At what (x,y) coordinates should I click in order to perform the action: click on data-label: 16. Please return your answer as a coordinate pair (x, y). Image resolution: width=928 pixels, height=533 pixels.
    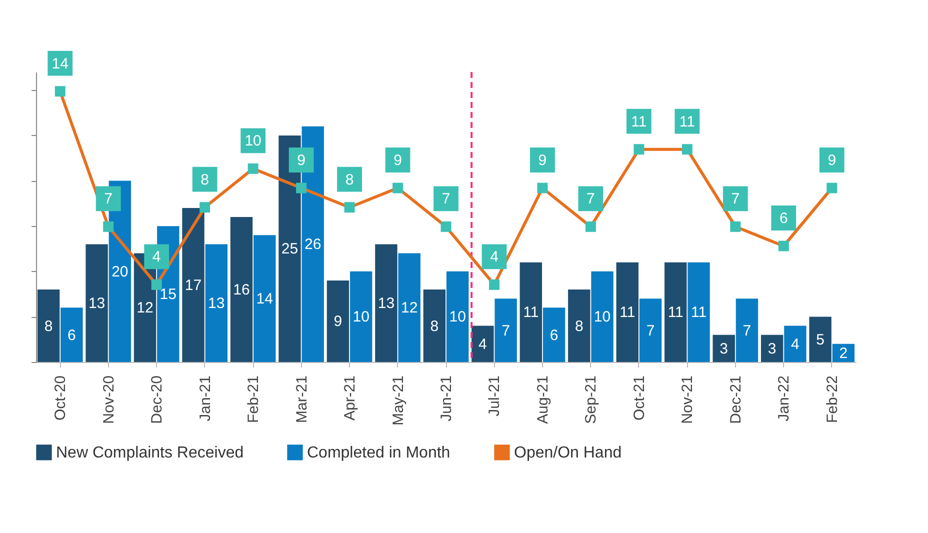
    Looking at the image, I should click on (241, 290).